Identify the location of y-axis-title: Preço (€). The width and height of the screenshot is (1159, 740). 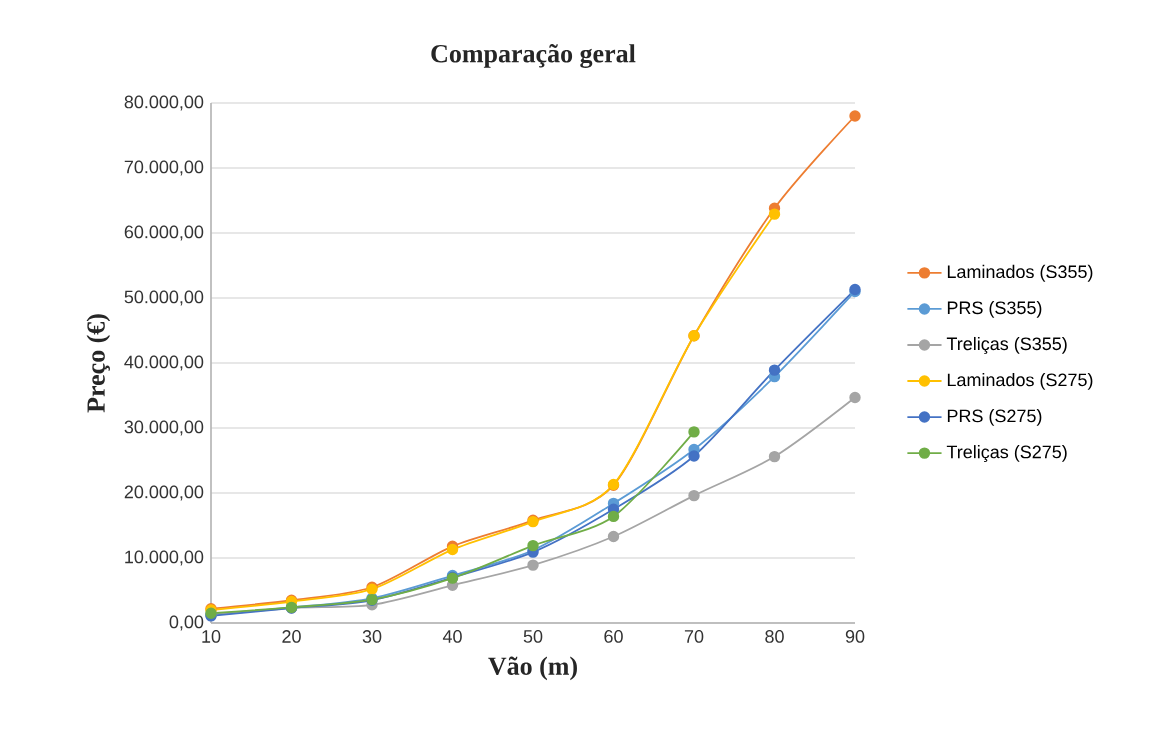
(98, 363).